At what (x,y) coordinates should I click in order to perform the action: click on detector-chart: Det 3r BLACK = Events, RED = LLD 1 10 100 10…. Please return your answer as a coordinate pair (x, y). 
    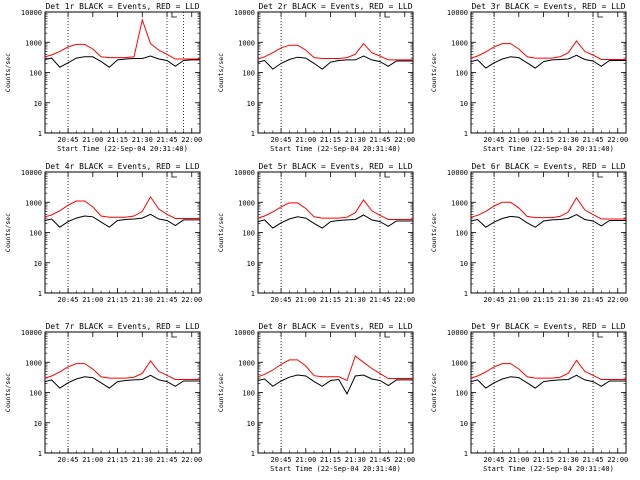
    Looking at the image, I should click on (529, 77).